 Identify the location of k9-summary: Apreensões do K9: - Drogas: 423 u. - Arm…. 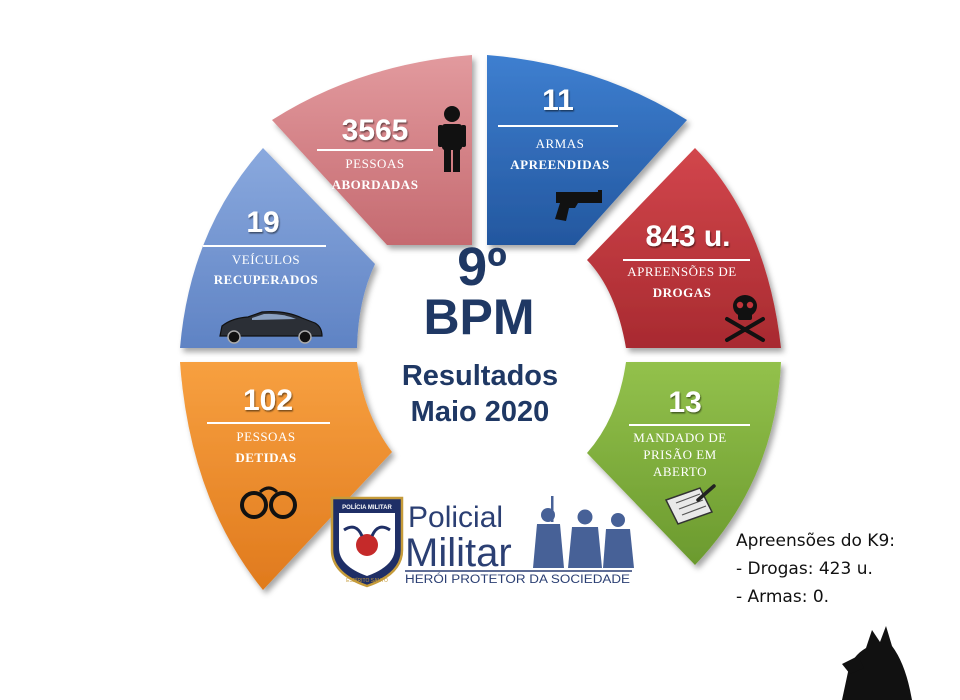
(841, 569).